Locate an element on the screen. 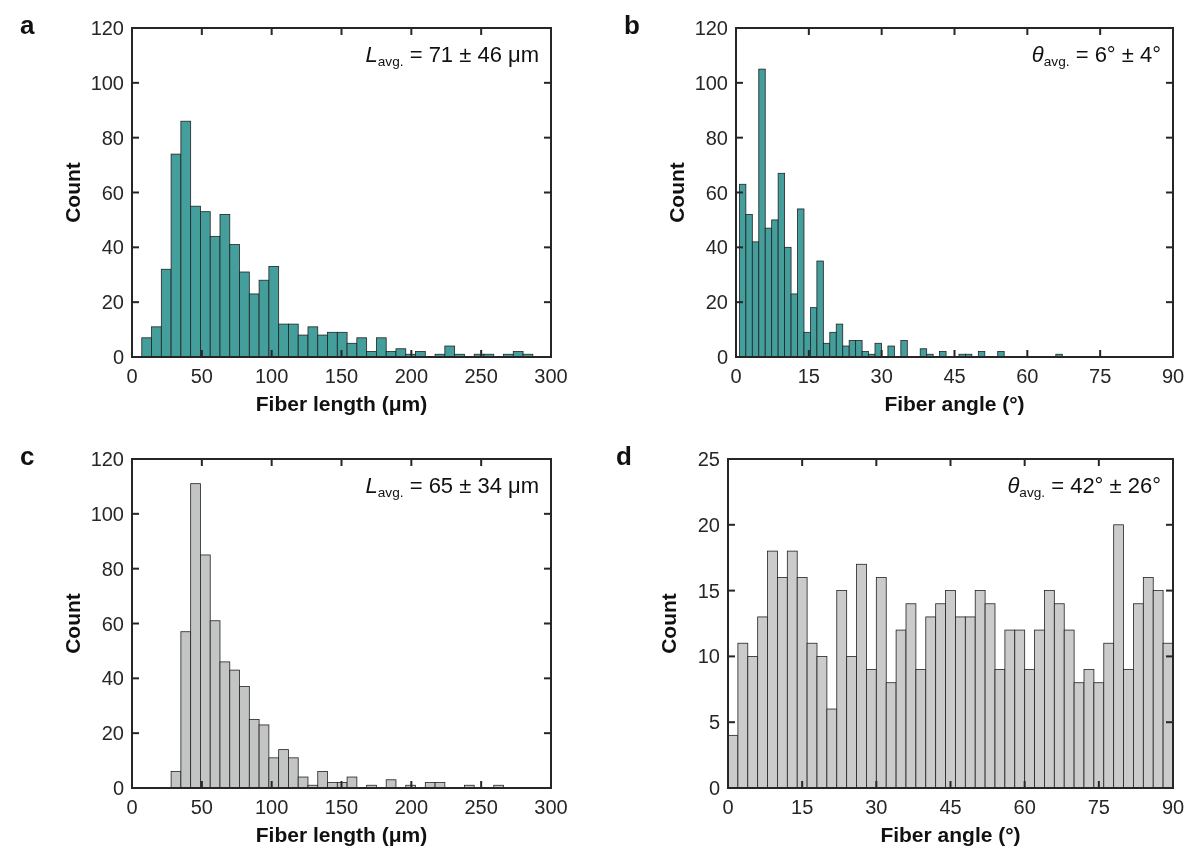 Image resolution: width=1185 pixels, height=857 pixels. y-tick-label: 25 is located at coordinates (708, 459).